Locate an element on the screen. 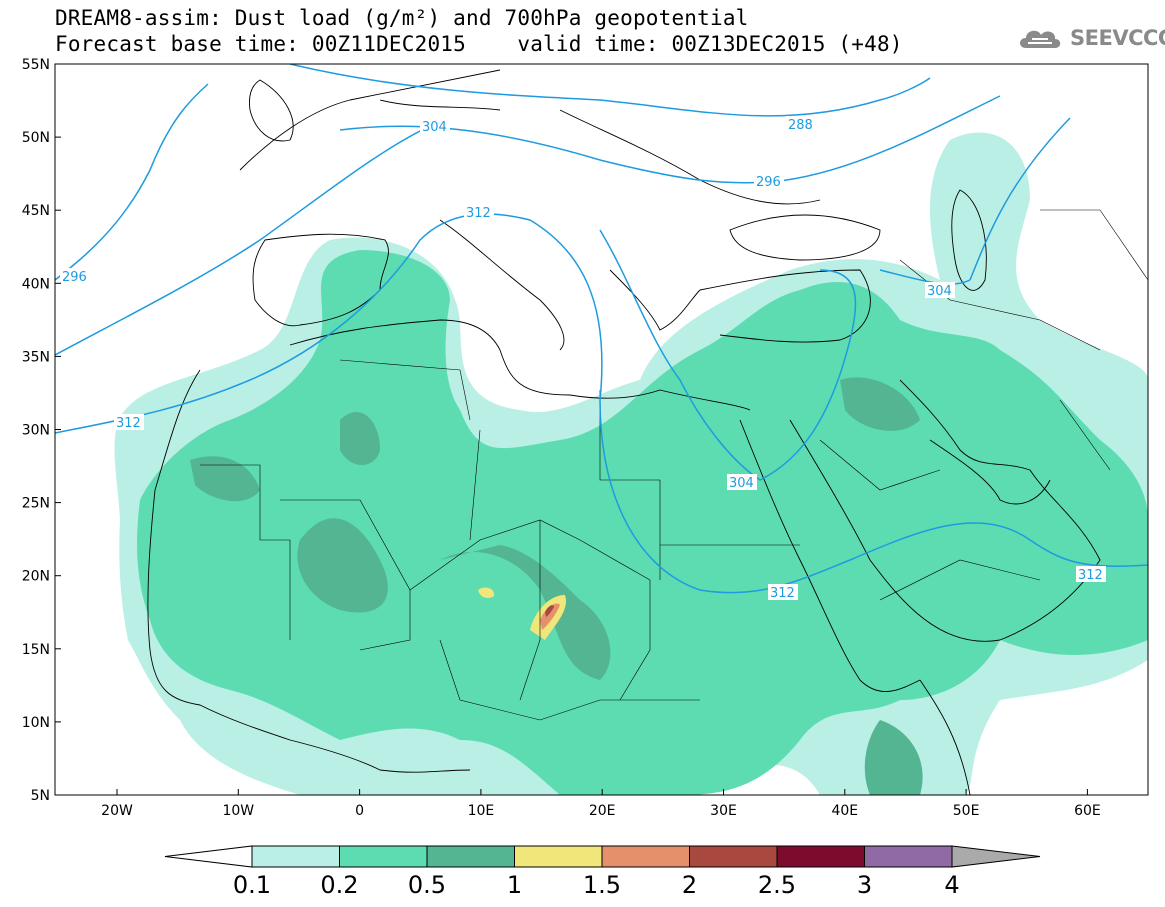  colorbar-label: 0.5 is located at coordinates (427, 885).